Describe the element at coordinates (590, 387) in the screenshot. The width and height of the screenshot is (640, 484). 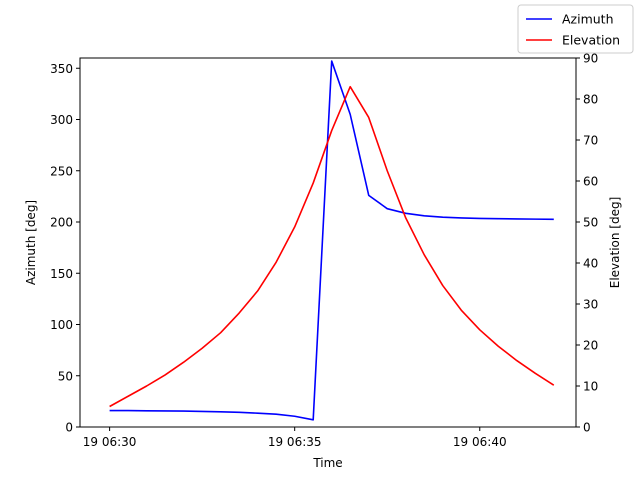
I see `y-right-tick-label: 10` at that location.